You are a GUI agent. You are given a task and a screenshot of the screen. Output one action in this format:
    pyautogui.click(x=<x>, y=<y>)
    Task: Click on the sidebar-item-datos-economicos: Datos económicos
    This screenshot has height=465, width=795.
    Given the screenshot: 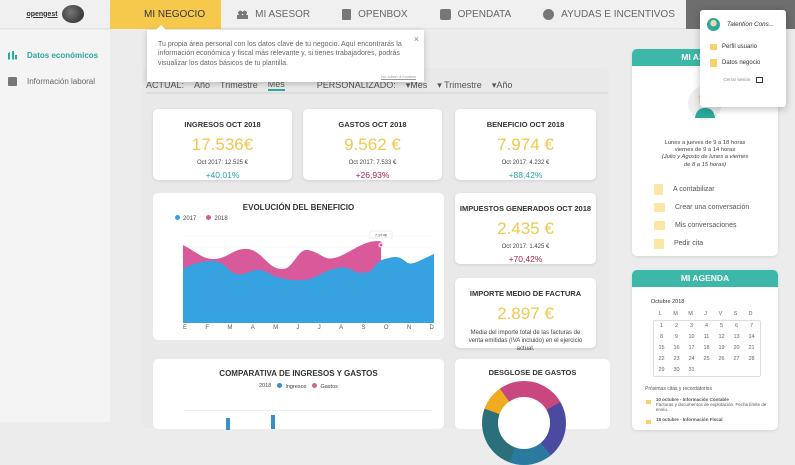 What is the action you would take?
    pyautogui.click(x=55, y=55)
    